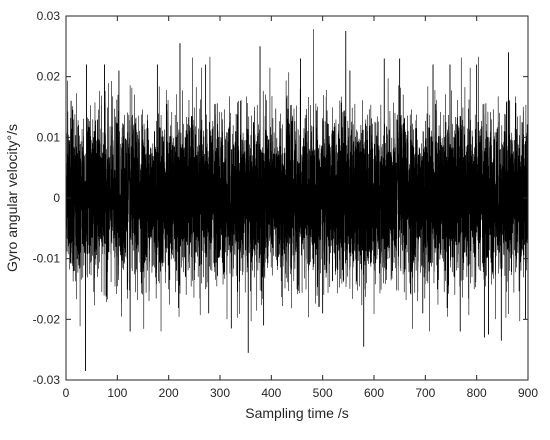 This screenshot has height=440, width=550. What do you see at coordinates (220, 393) in the screenshot?
I see `x-tick-label: 300` at bounding box center [220, 393].